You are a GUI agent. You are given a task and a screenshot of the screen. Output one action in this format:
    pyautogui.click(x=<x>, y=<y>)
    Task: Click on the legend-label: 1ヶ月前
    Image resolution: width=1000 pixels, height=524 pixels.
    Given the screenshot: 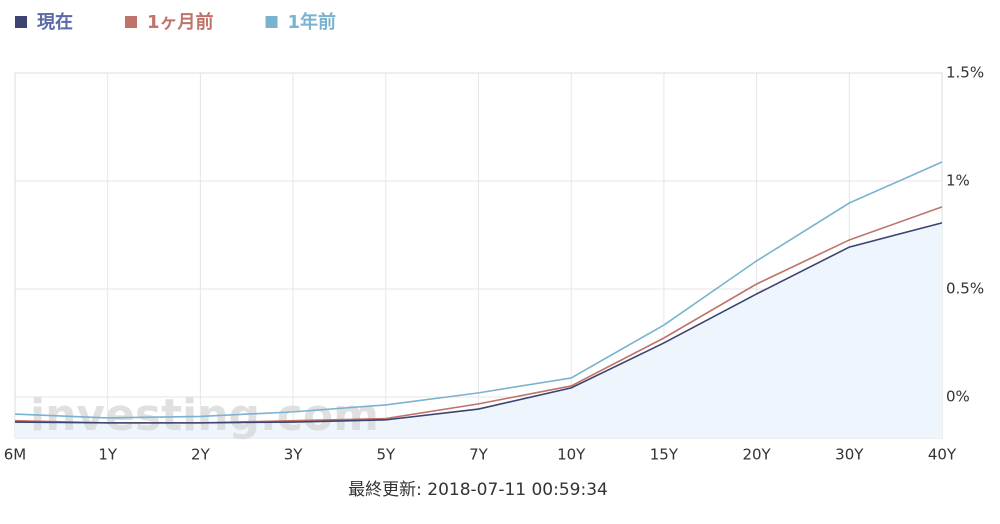 What is the action you would take?
    pyautogui.click(x=180, y=22)
    